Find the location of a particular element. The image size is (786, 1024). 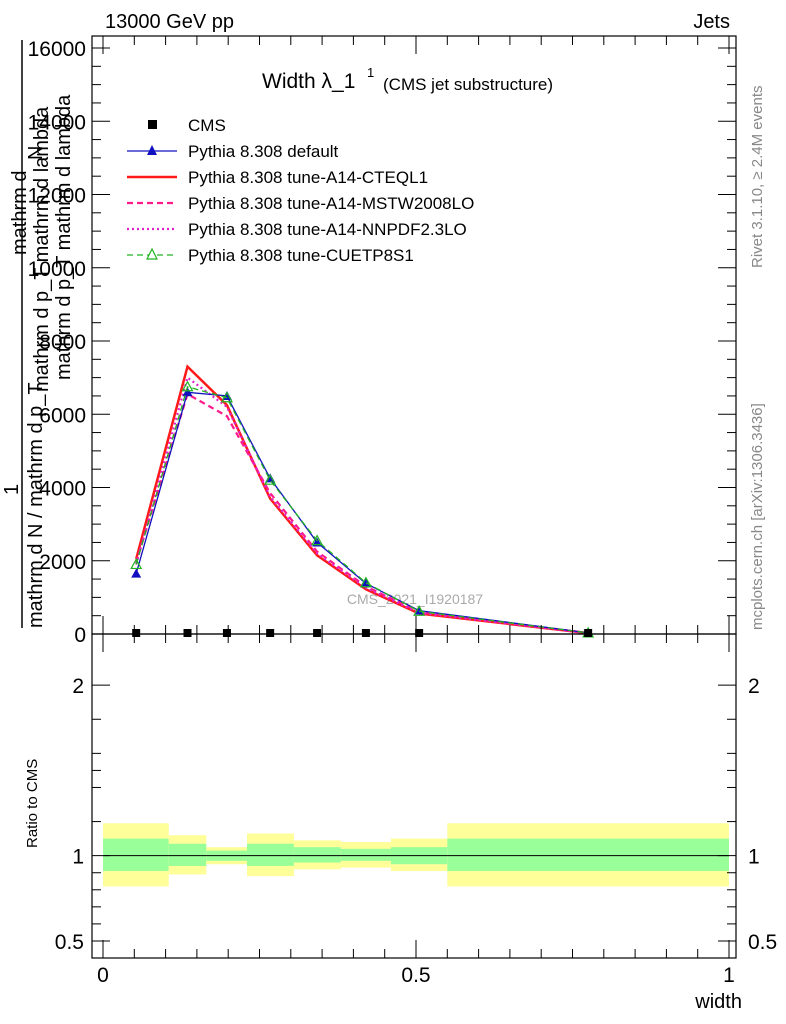

ytick-main-label-3: 6000 is located at coordinates (62, 415).